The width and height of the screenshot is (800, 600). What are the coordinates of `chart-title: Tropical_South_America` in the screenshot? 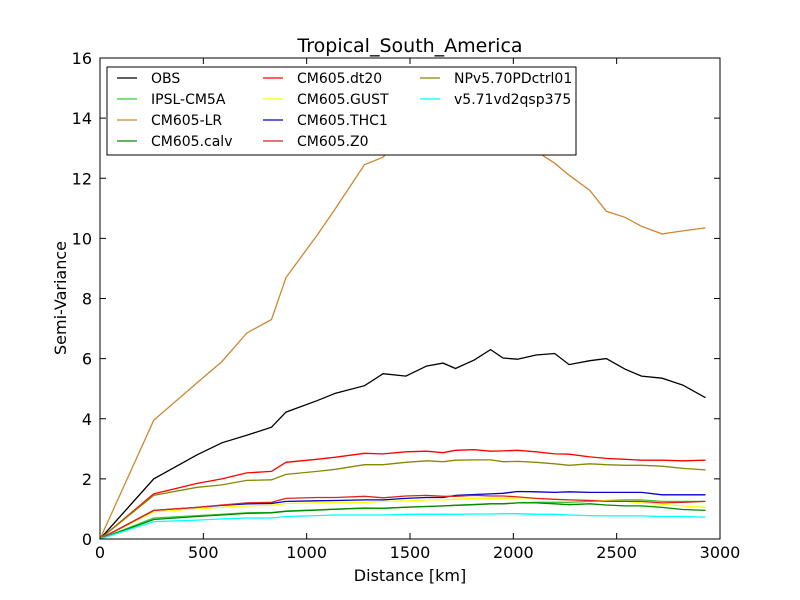 It's located at (409, 46).